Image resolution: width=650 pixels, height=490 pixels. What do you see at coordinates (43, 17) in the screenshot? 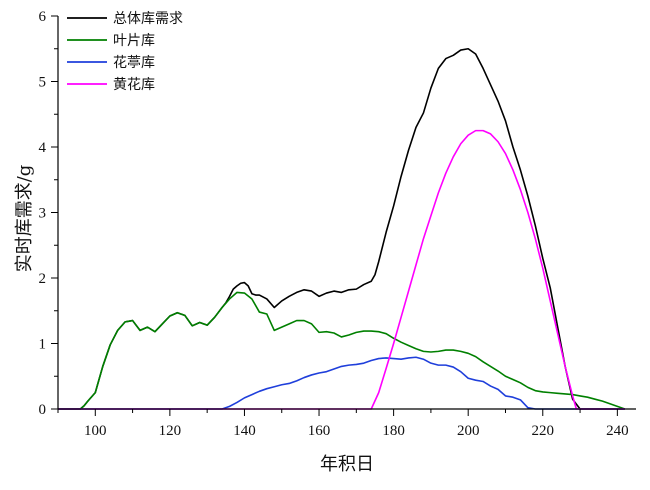
I see `y-tick-label: 6` at bounding box center [43, 17].